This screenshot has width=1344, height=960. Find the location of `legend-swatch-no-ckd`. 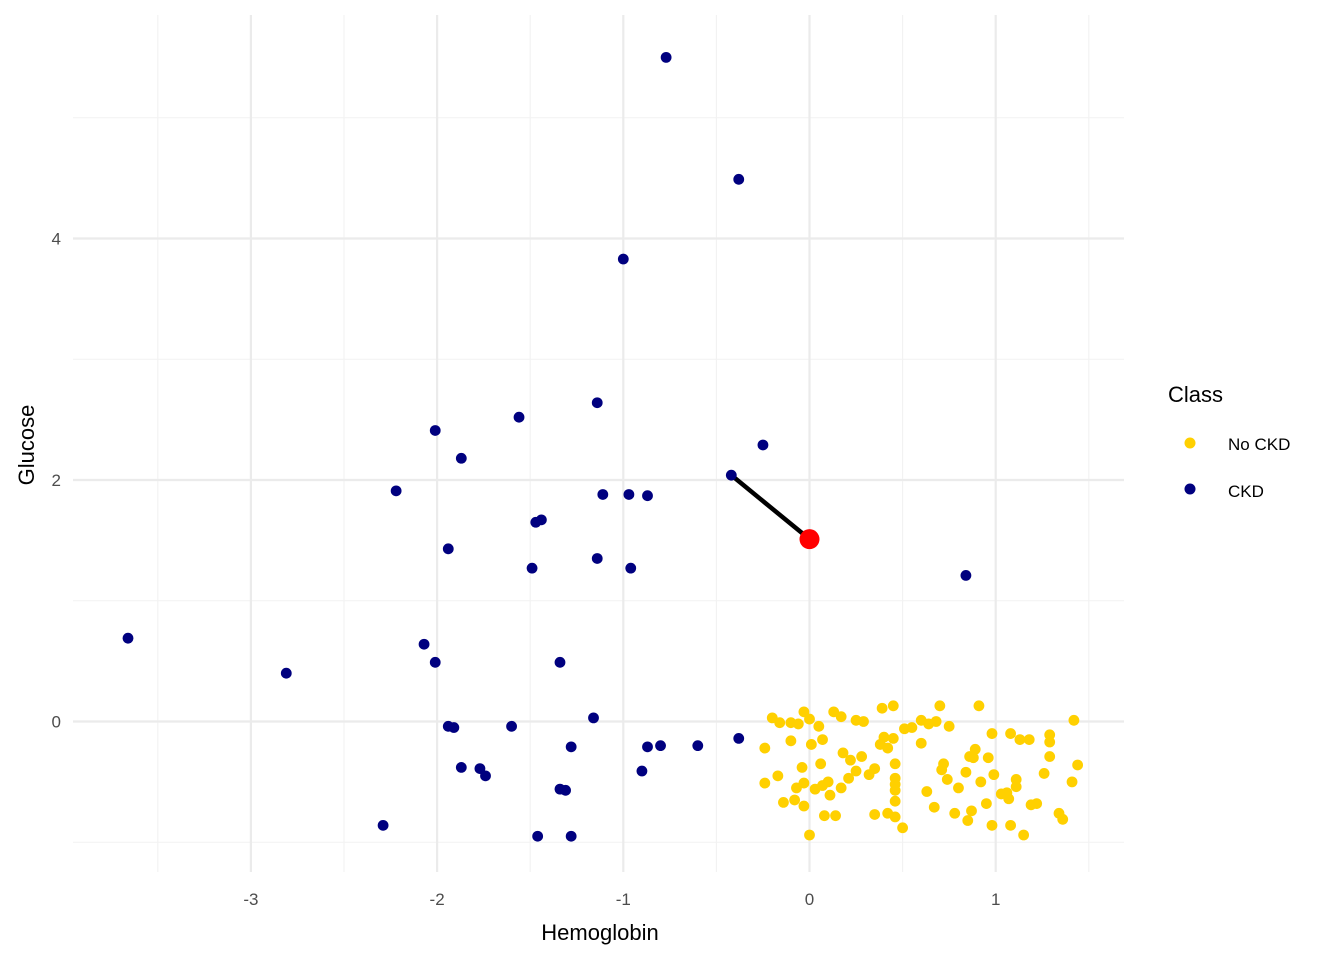

legend-swatch-no-ckd is located at coordinates (1190, 443).